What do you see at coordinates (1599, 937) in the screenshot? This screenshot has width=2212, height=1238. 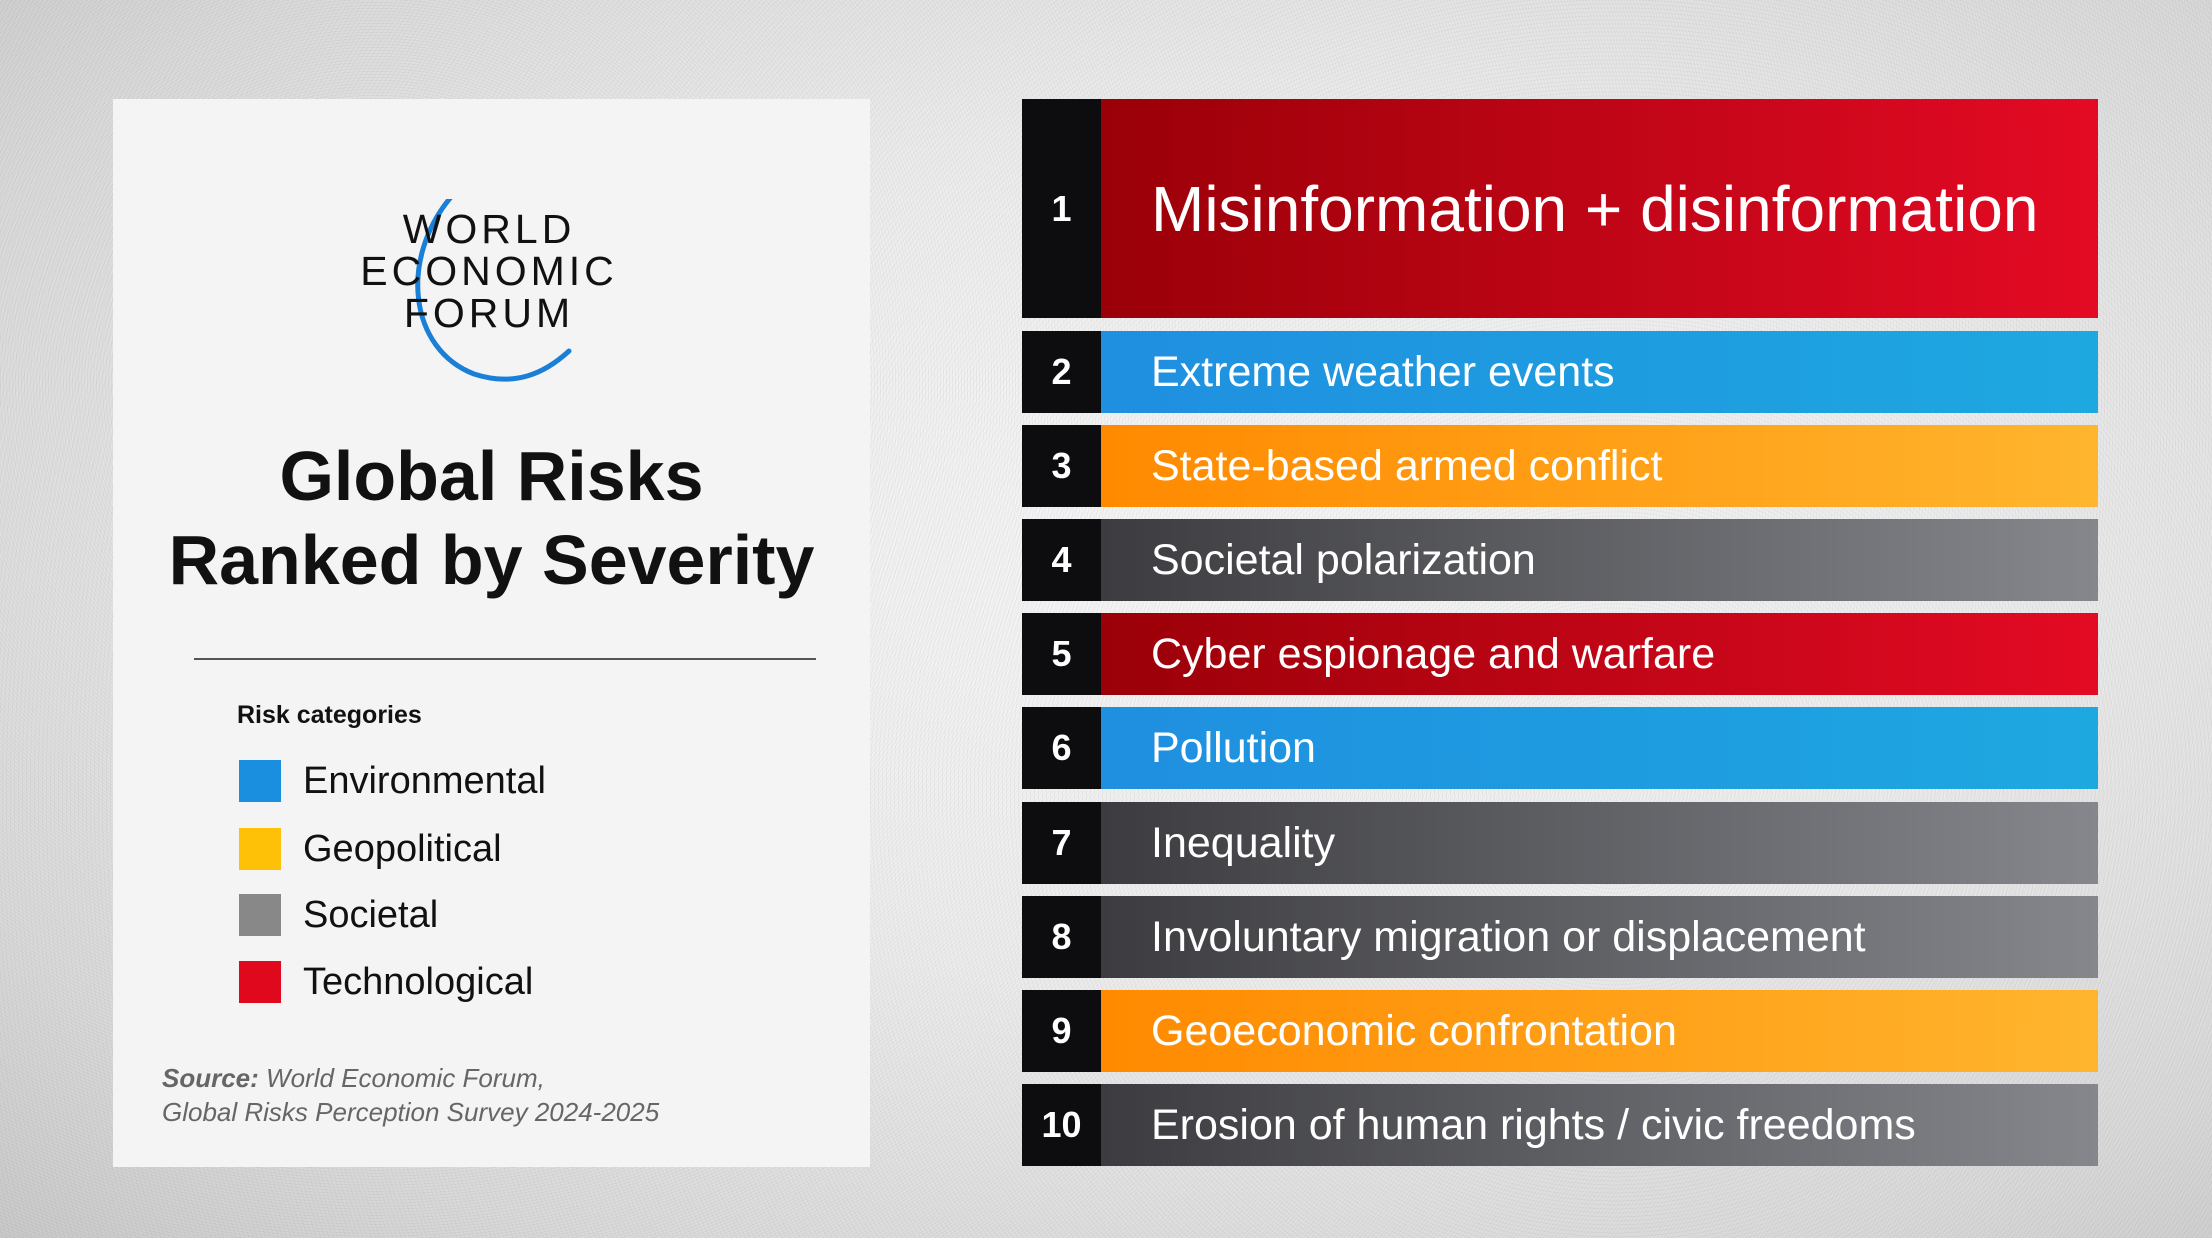 I see `risk-label: Involuntary migration or displacement` at bounding box center [1599, 937].